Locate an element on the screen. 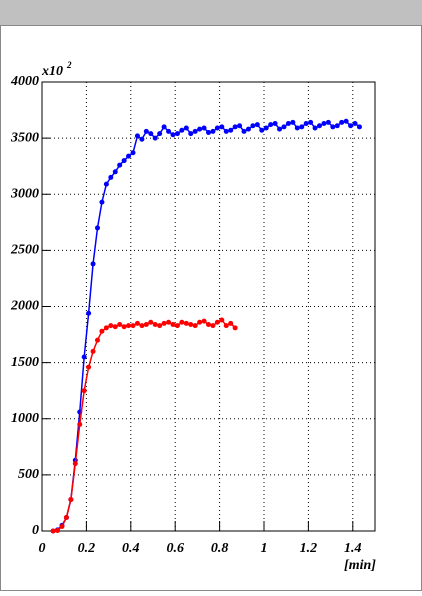  y-tick-label: 0 is located at coordinates (35, 530).